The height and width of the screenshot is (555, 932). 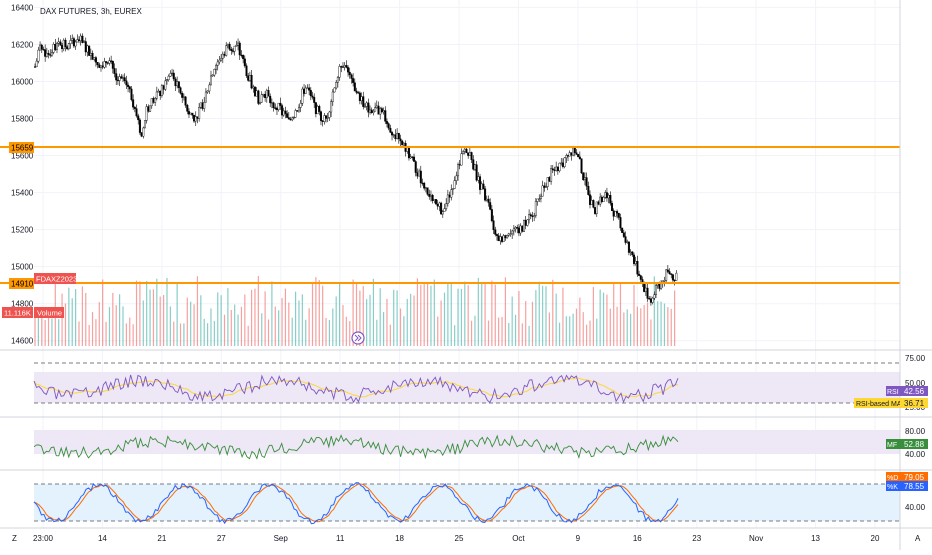 What do you see at coordinates (518, 538) in the screenshot?
I see `time-tick-label: Oct` at bounding box center [518, 538].